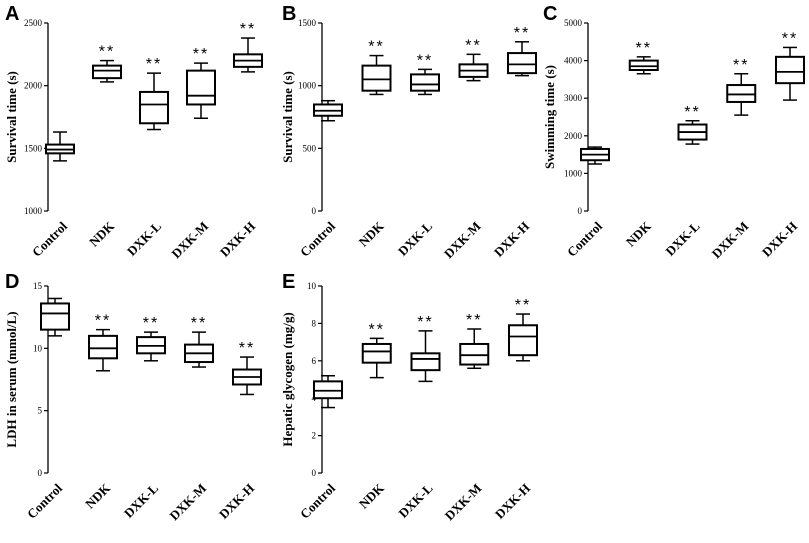 The width and height of the screenshot is (809, 543). What do you see at coordinates (289, 14) in the screenshot?
I see `panel-letter: B` at bounding box center [289, 14].